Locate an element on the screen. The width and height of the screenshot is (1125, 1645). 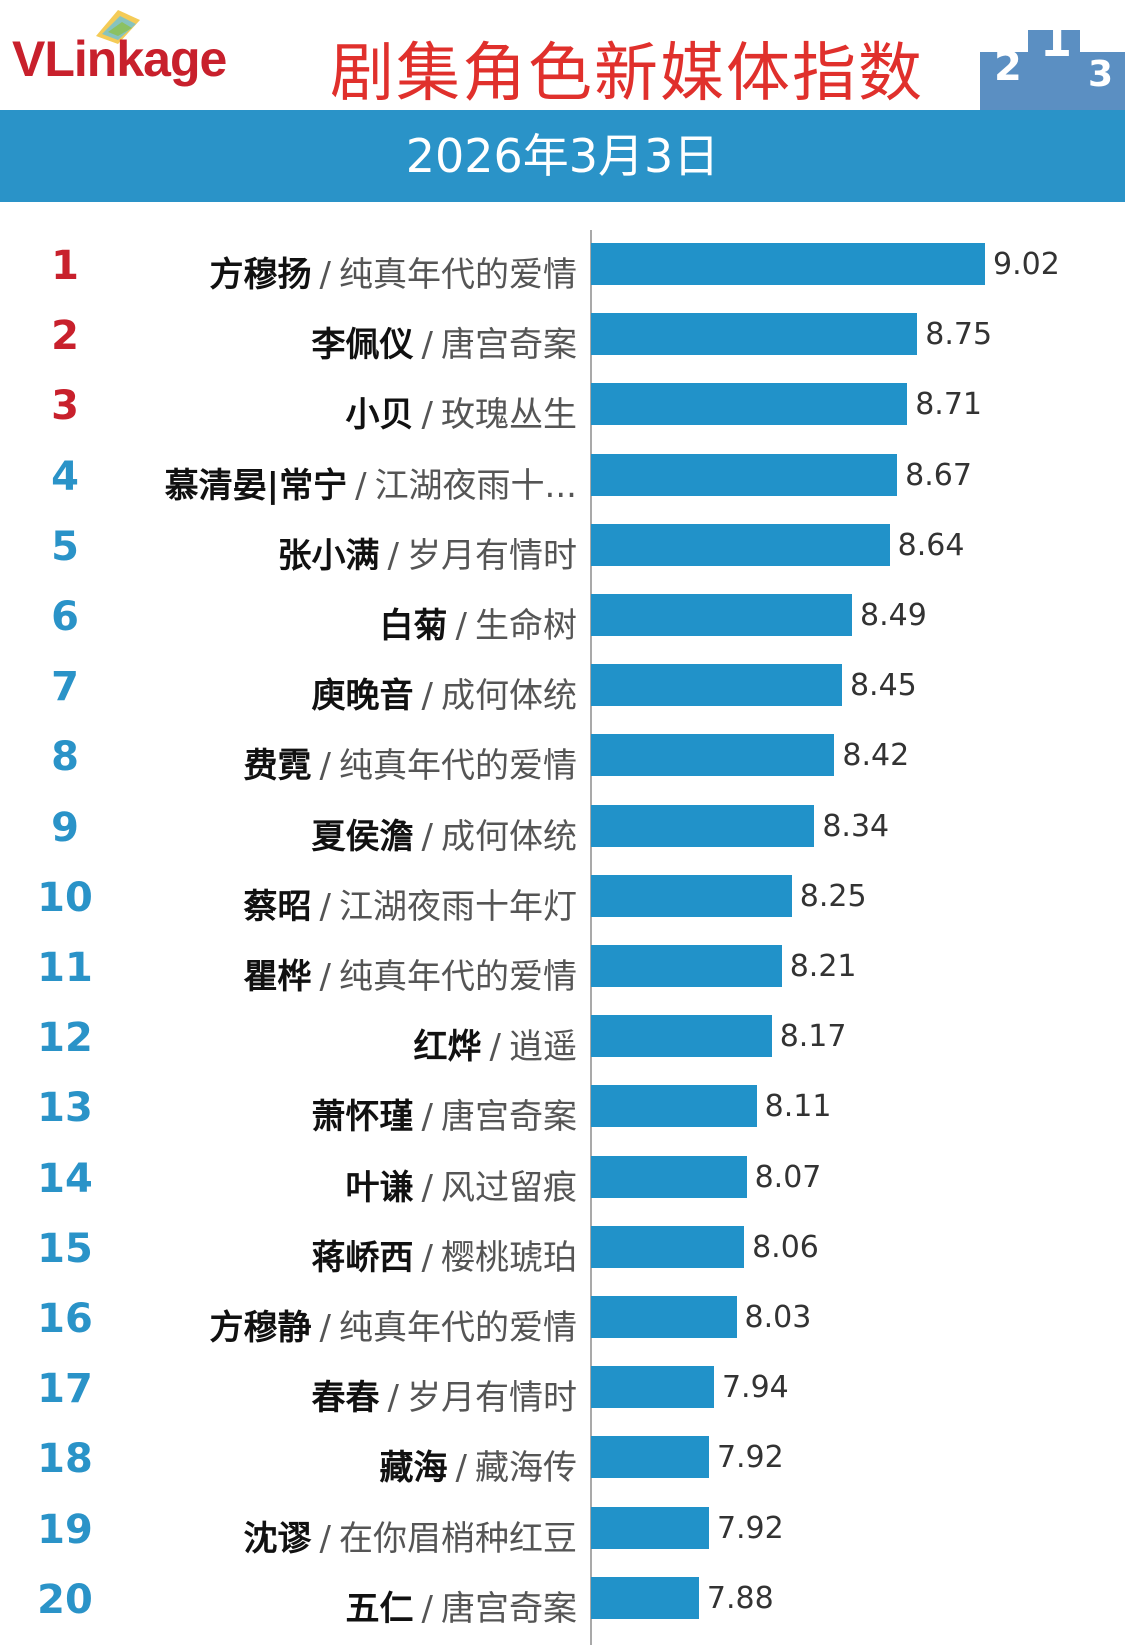
character-name: 春春 is located at coordinates (345, 1398).